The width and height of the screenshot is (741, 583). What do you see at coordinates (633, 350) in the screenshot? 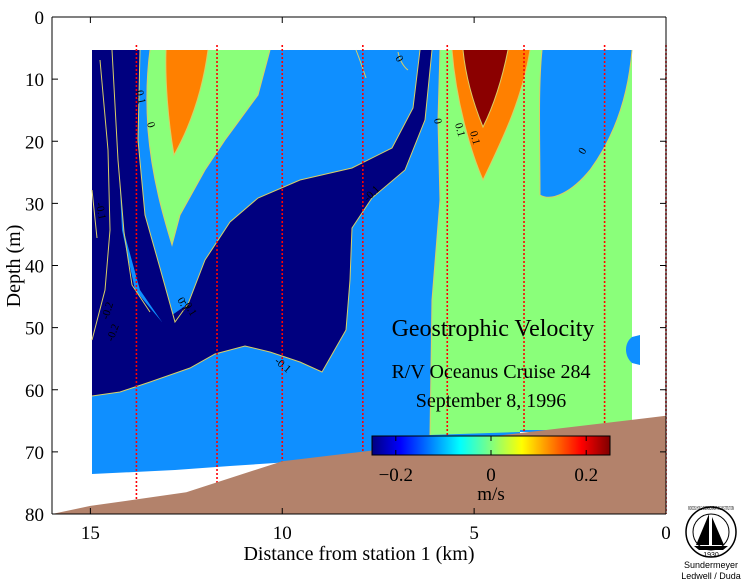
I see `region-weak-negative-edge-bulge` at bounding box center [633, 350].